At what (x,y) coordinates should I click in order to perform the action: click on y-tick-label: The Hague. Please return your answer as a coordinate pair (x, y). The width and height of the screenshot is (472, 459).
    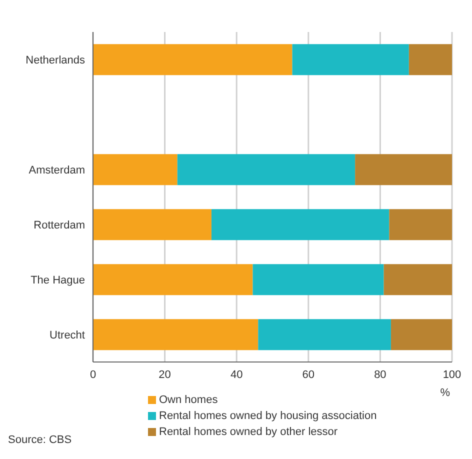
    Looking at the image, I should click on (57, 280).